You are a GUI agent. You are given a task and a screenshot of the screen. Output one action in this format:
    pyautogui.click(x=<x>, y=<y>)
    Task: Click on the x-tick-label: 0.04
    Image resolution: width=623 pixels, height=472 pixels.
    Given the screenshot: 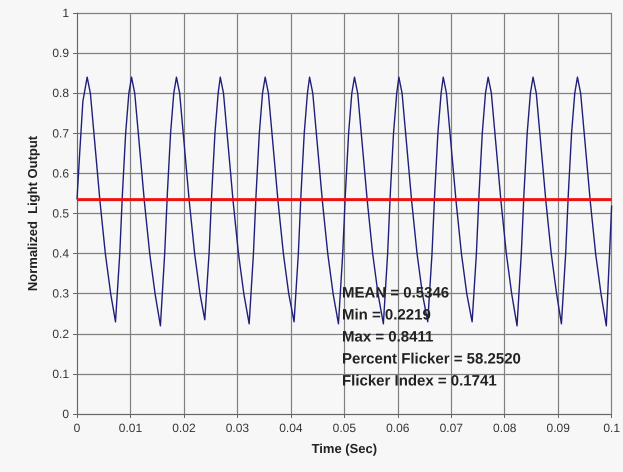 What is the action you would take?
    pyautogui.click(x=291, y=428)
    